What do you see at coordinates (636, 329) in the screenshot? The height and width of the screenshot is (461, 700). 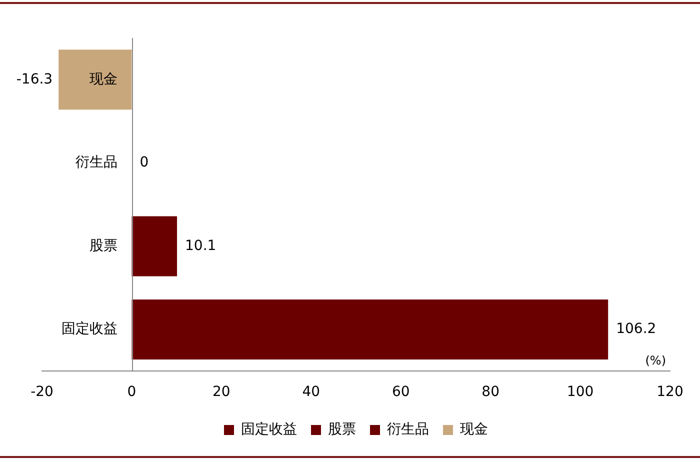 I see `data-label: 106.2` at bounding box center [636, 329].